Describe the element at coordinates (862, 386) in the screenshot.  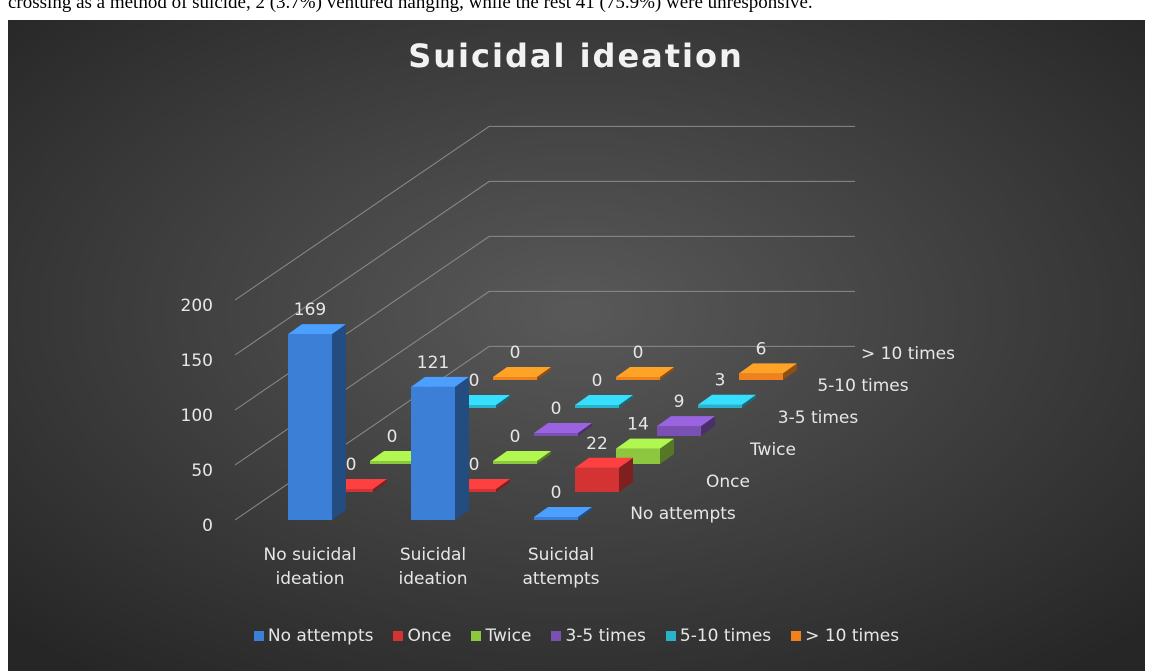
I see `series-label: 5-10 times` at that location.